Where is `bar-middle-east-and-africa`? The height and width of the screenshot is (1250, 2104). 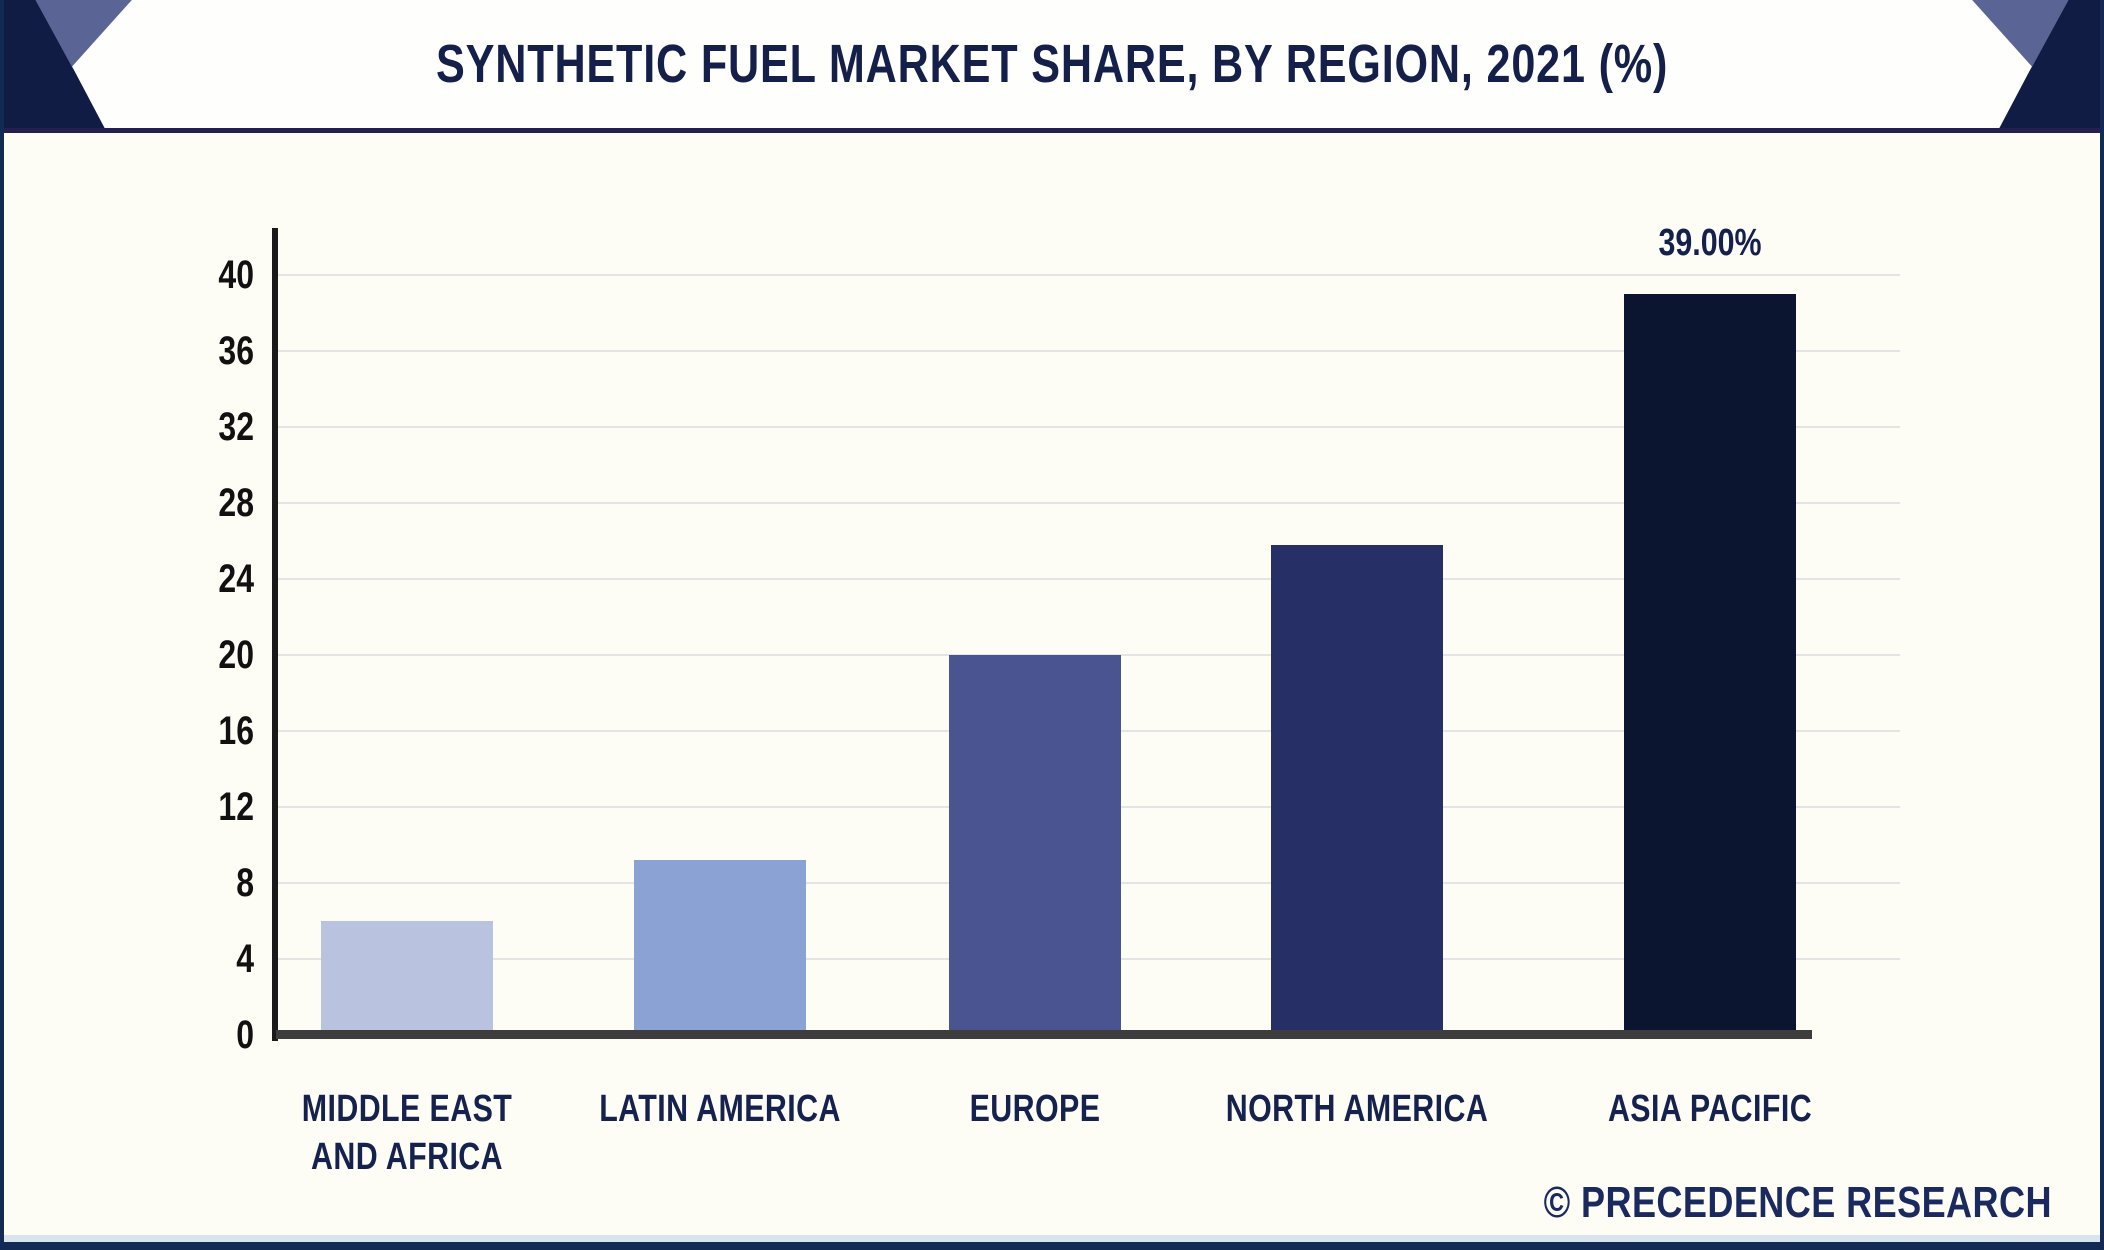 bar-middle-east-and-africa is located at coordinates (407, 978).